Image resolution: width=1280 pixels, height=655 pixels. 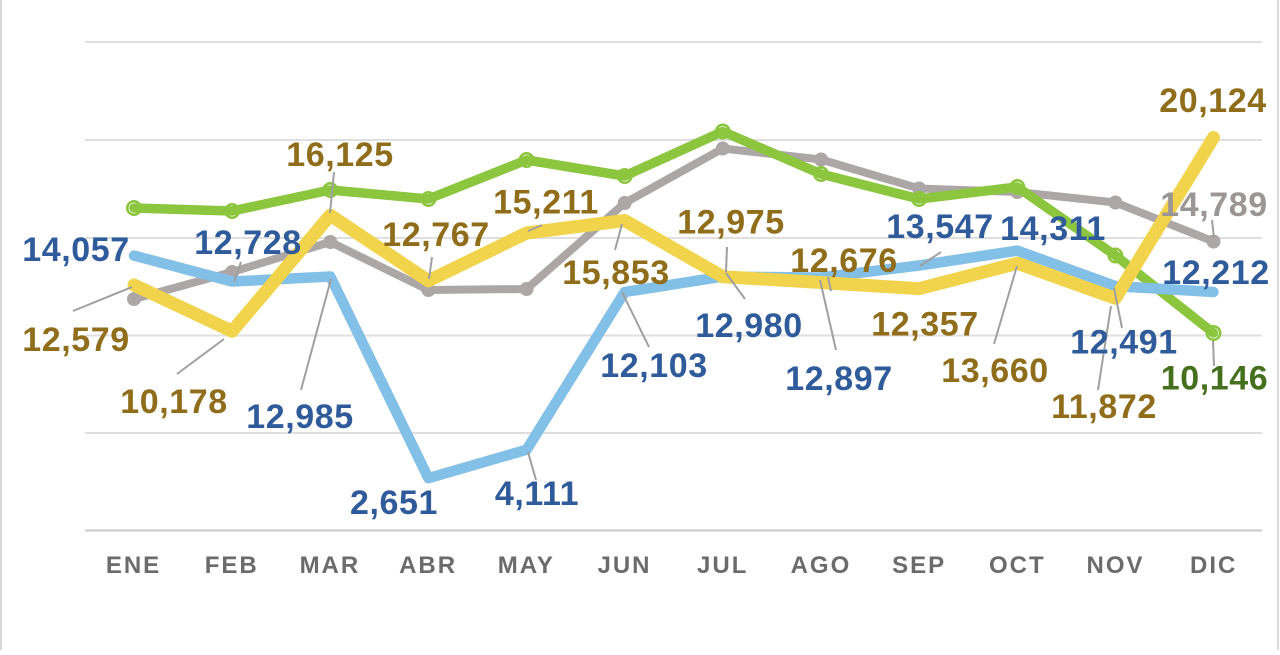 I want to click on svg-text: AGO, so click(x=821, y=565).